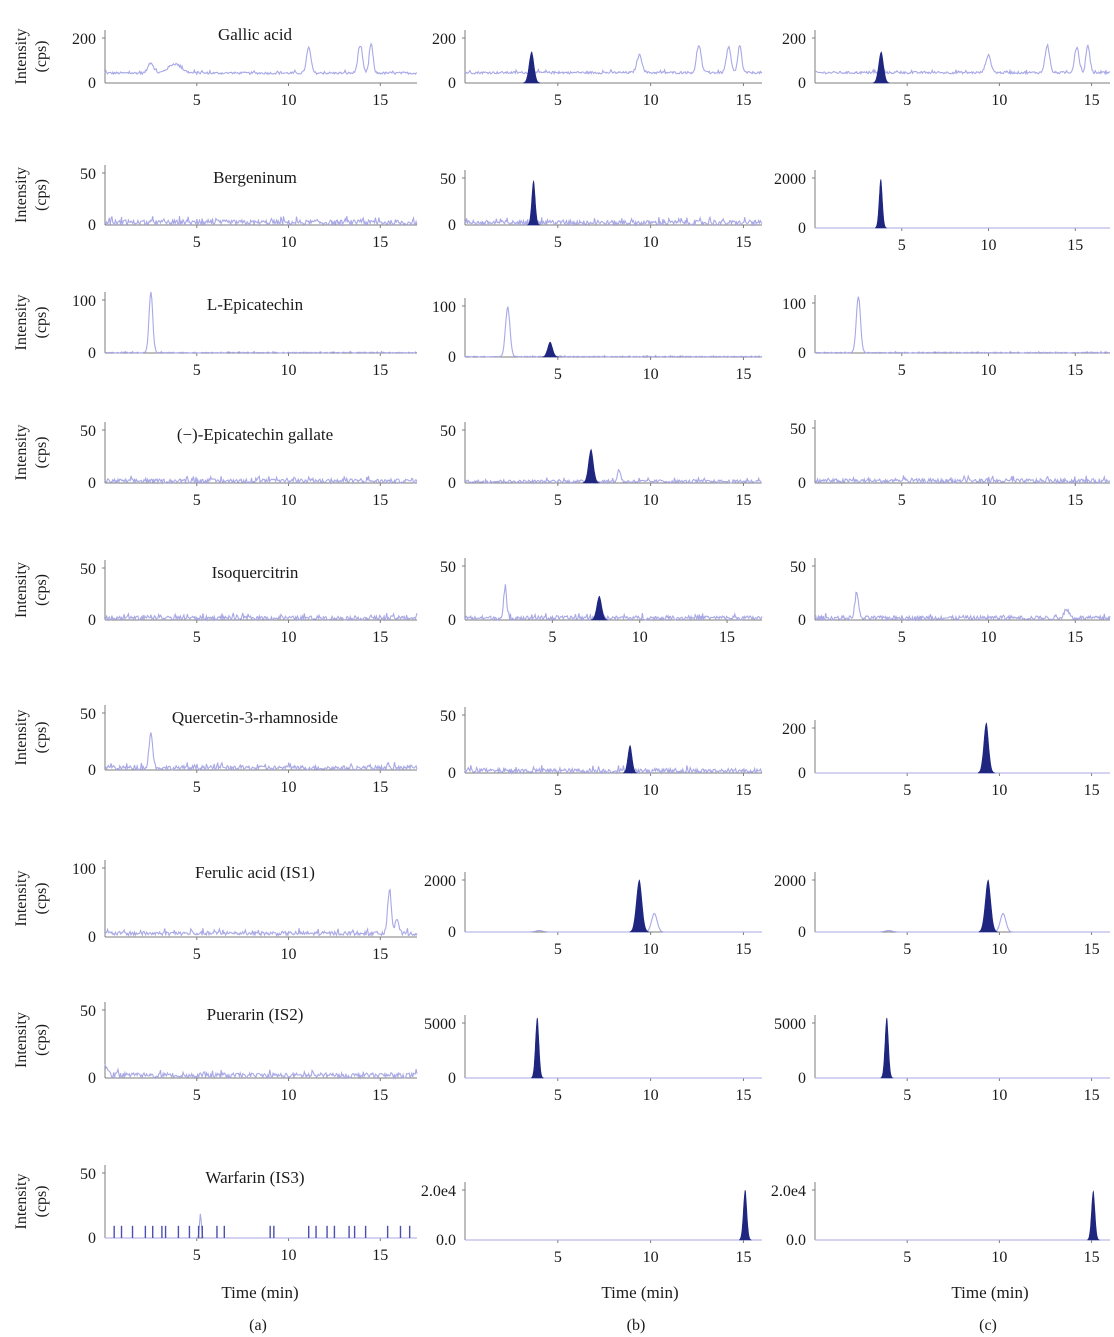  What do you see at coordinates (258, 1325) in the screenshot?
I see `panel-letter: (a)` at bounding box center [258, 1325].